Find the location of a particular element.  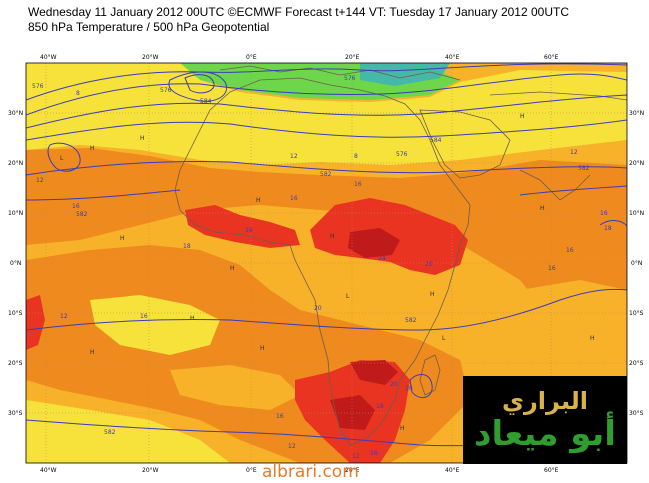

svg-text: 24 is located at coordinates (382, 258).